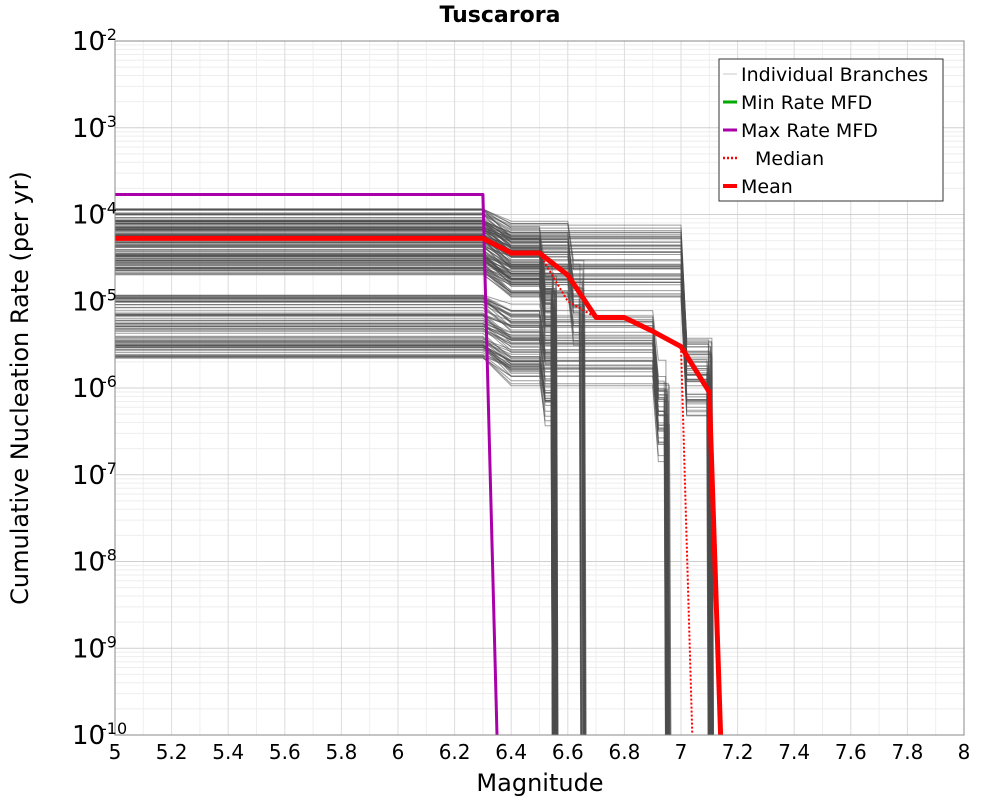 Image resolution: width=1000 pixels, height=800 pixels. What do you see at coordinates (20, 388) in the screenshot?
I see `y-axis-label: Cumulative Nucleation Rate (per yr)` at bounding box center [20, 388].